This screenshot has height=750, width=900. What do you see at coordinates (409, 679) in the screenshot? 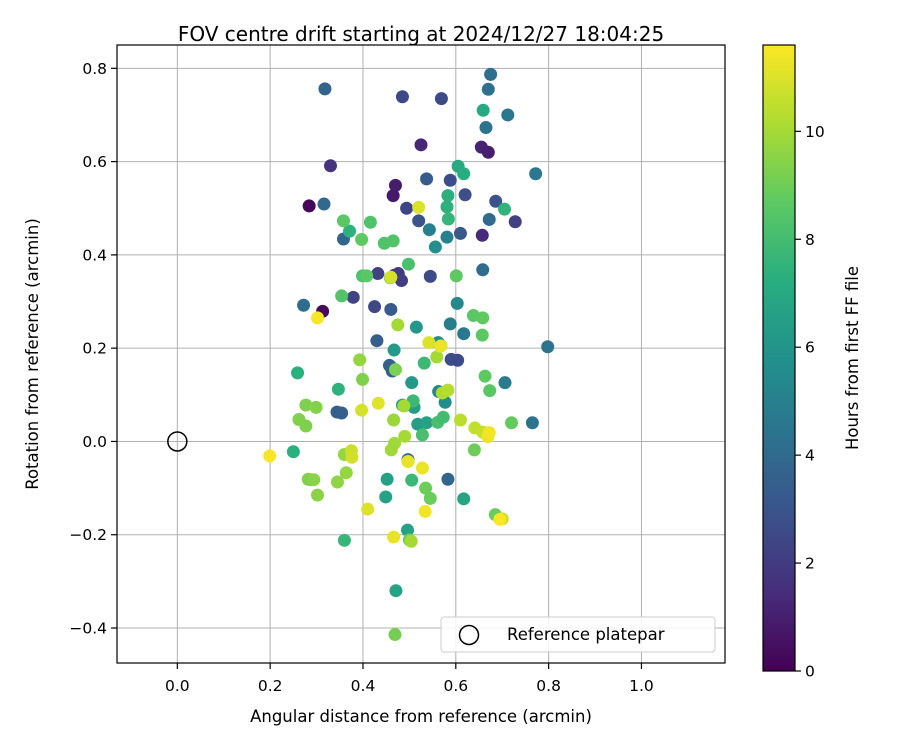
I see `x-axis-ticks: 0.0 0.2 0.4 0.6 0.8 1.0` at bounding box center [409, 679].